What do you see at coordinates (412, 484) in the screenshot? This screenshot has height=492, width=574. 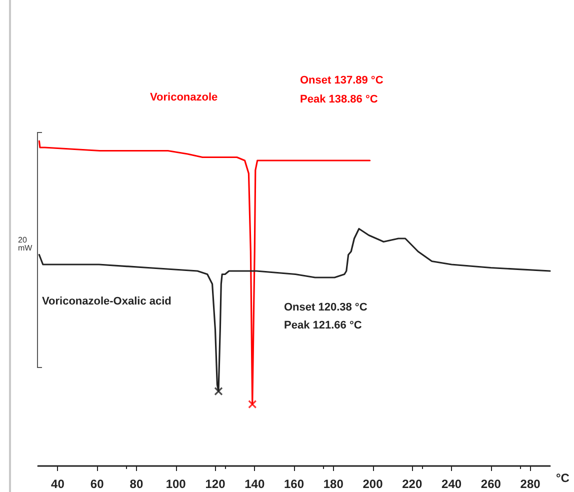 I see `x-tick-label: 220` at bounding box center [412, 484].